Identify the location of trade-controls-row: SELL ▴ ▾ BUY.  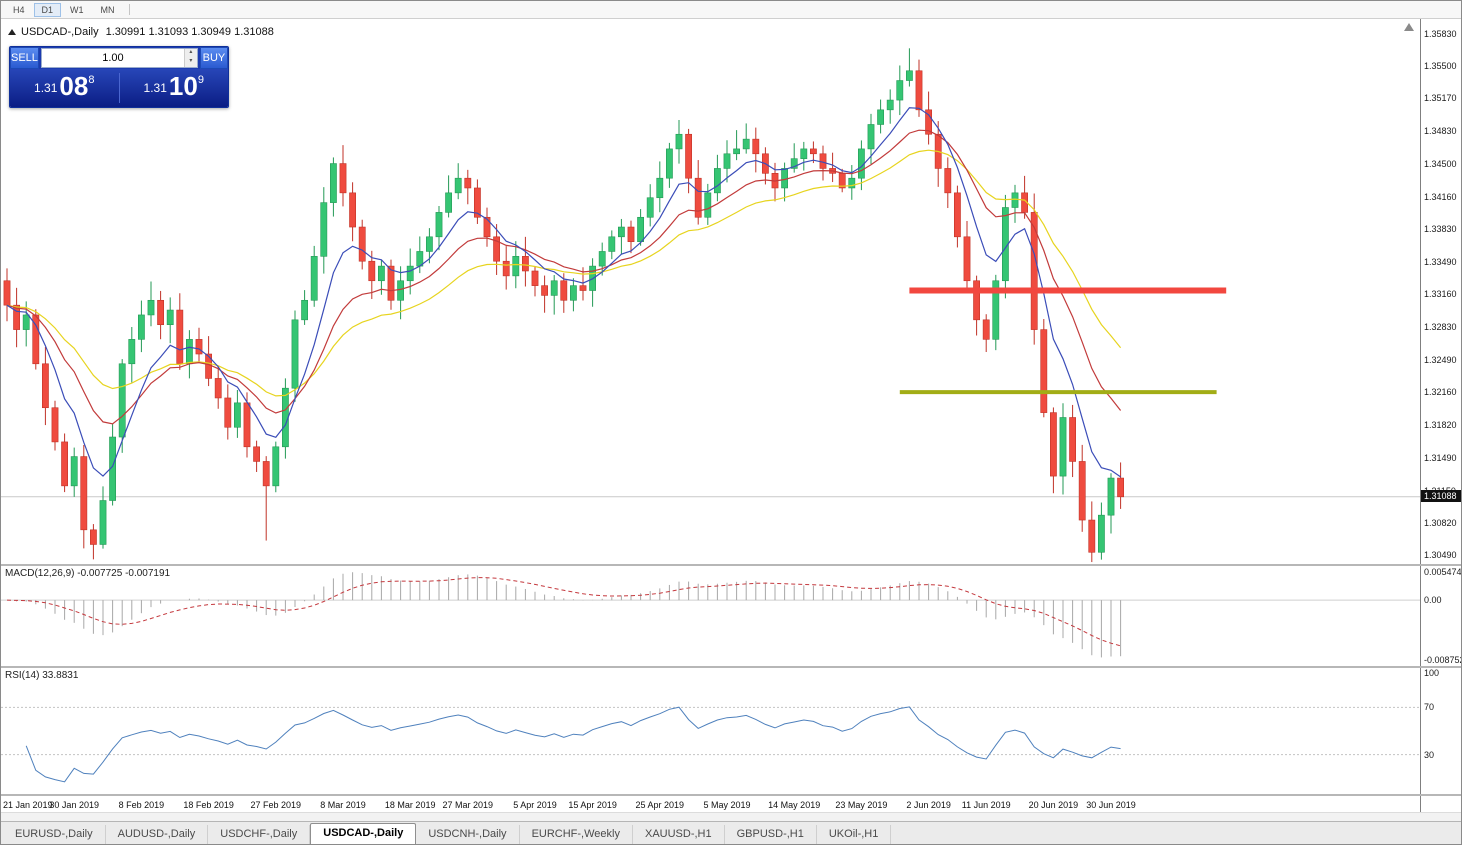
(119, 58).